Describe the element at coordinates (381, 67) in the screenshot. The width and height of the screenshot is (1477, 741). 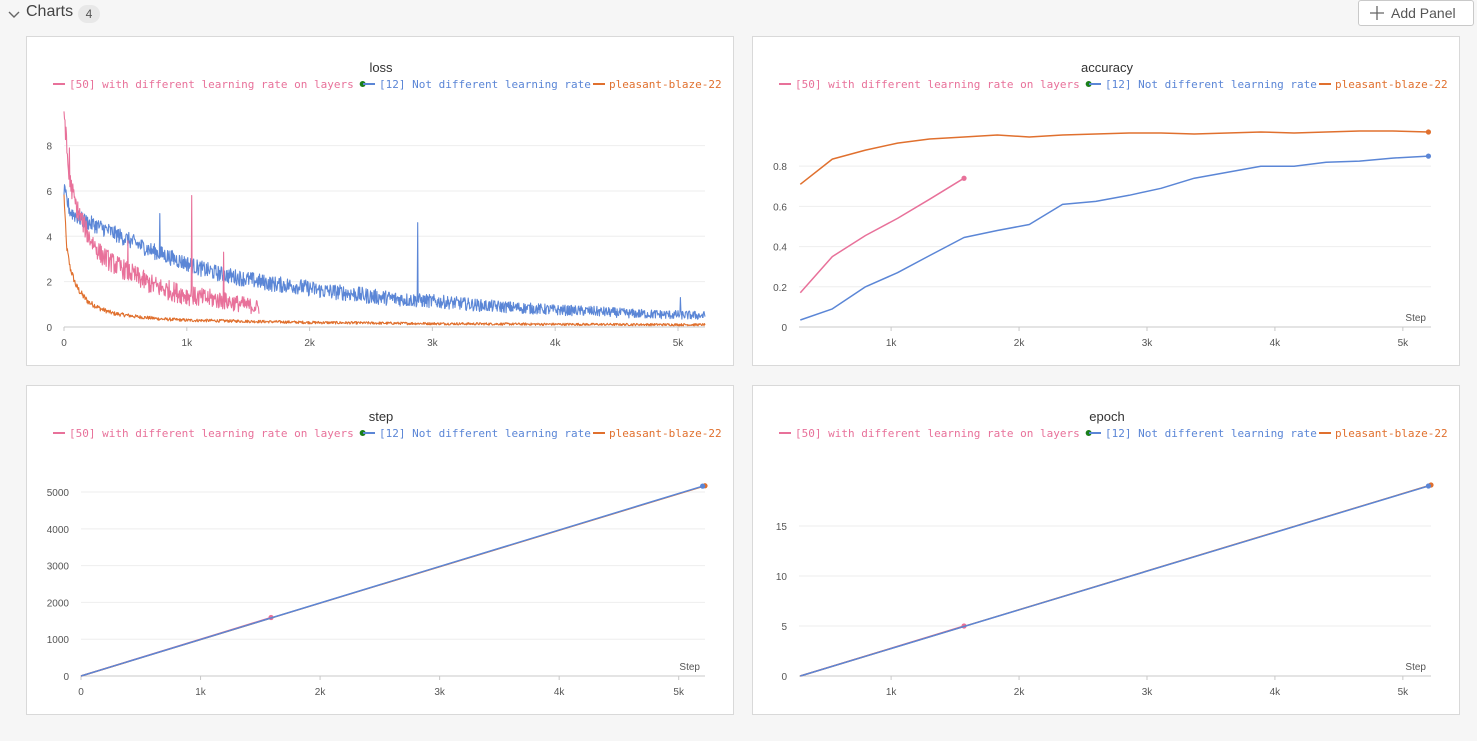
I see `chart-title: loss` at that location.